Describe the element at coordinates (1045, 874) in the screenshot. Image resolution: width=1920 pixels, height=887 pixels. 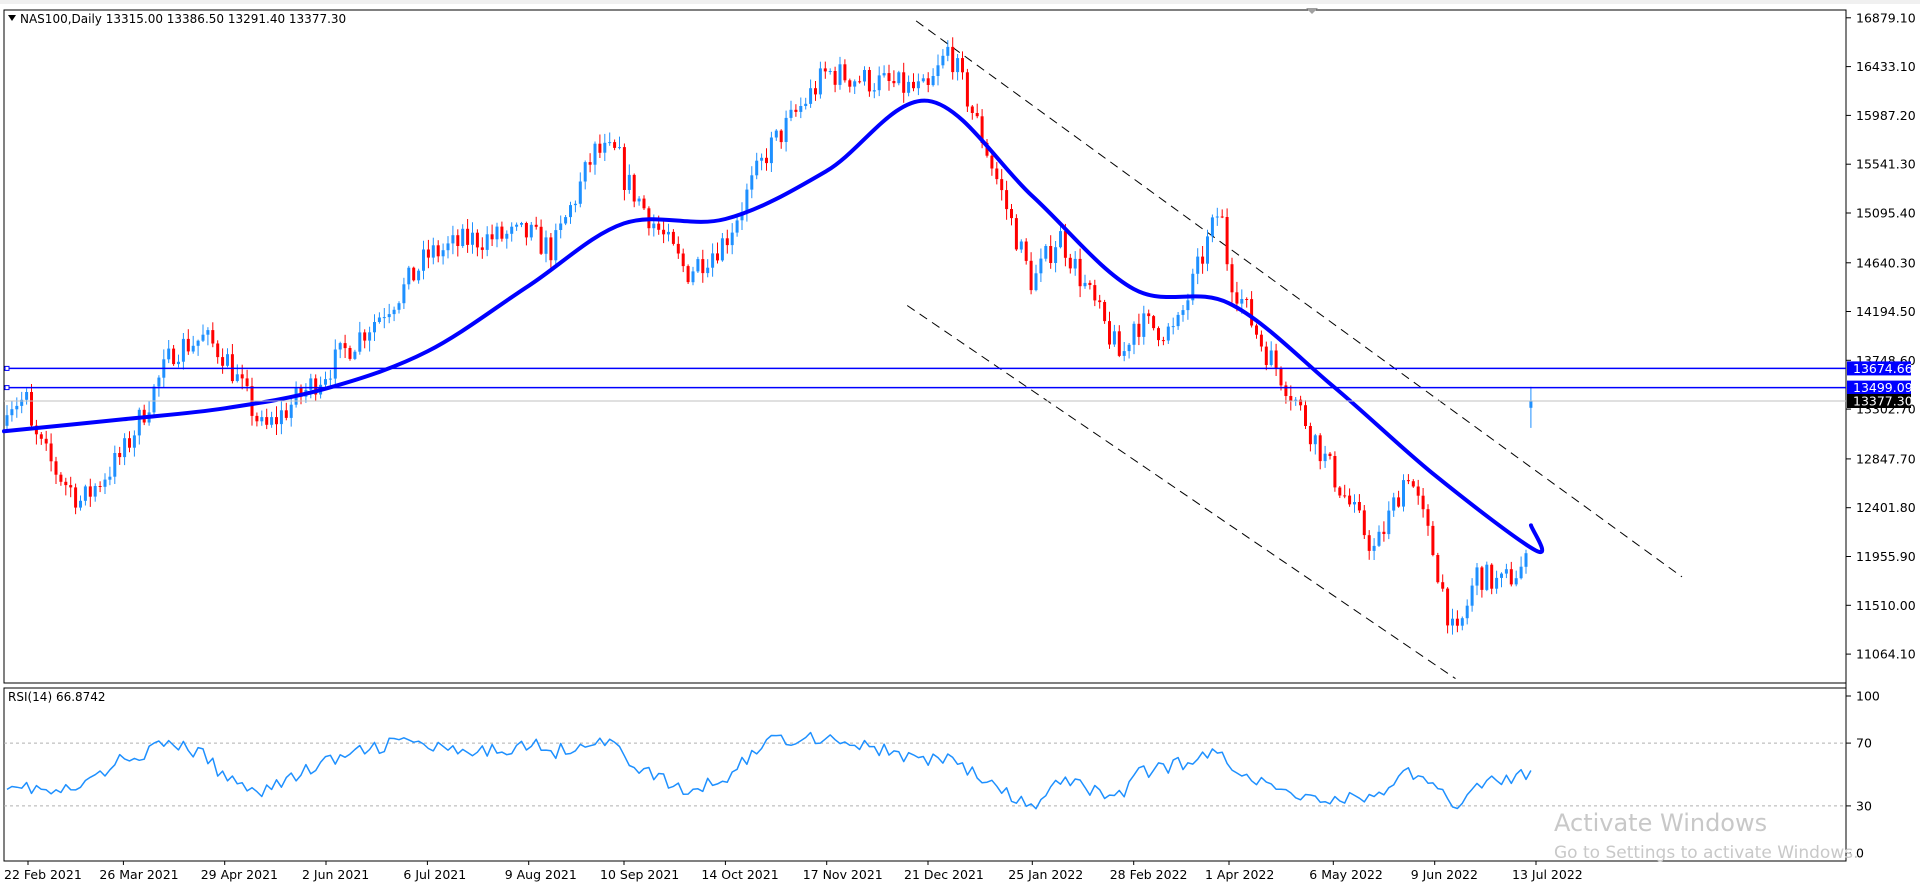
I see `time-tick-label: 25 Jan 2022` at that location.